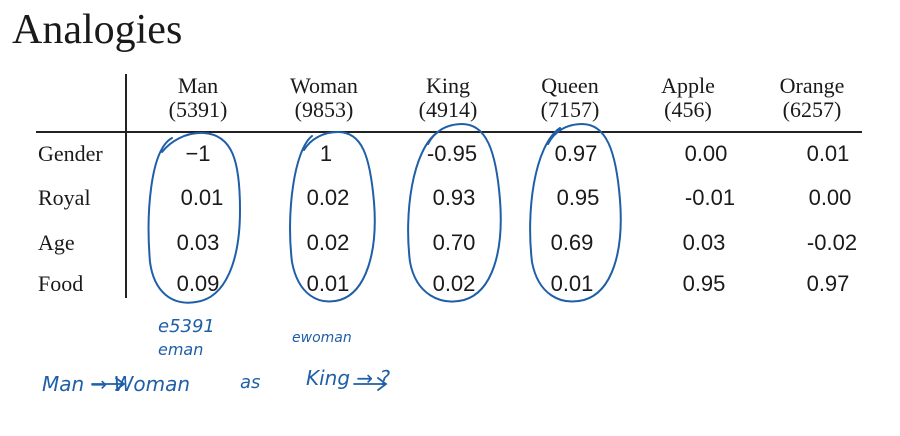  What do you see at coordinates (126, 186) in the screenshot?
I see `table-vertical-divider` at bounding box center [126, 186].